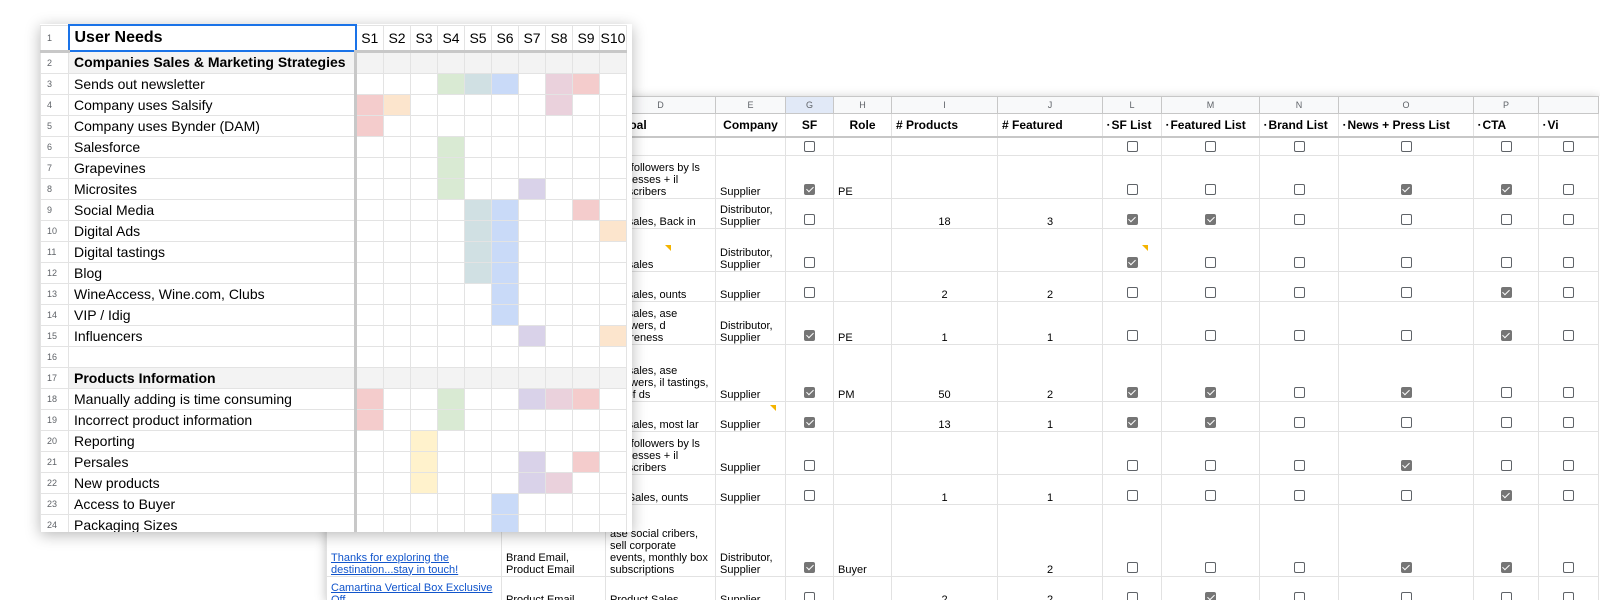 This screenshot has width=1600, height=600. I want to click on row-number: 7, so click(54, 167).